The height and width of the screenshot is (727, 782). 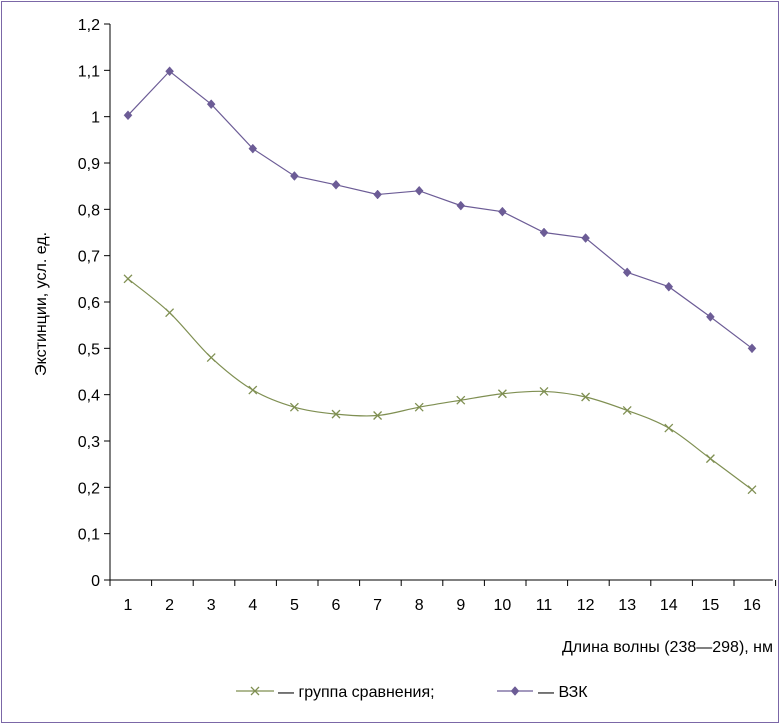 What do you see at coordinates (89, 164) in the screenshot?
I see `y-tick-label: 0,9` at bounding box center [89, 164].